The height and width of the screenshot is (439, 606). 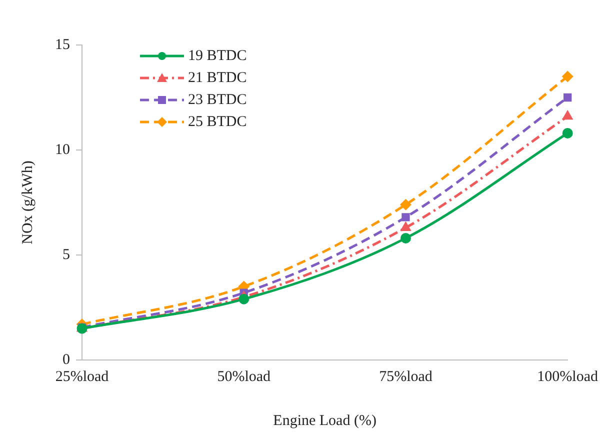 I want to click on x-tick-label: 25%load, so click(x=82, y=376).